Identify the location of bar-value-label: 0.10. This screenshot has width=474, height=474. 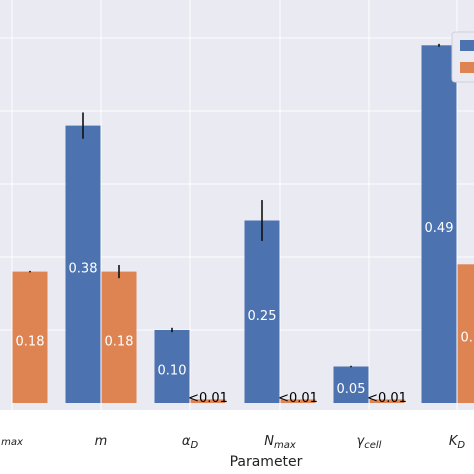
(172, 371).